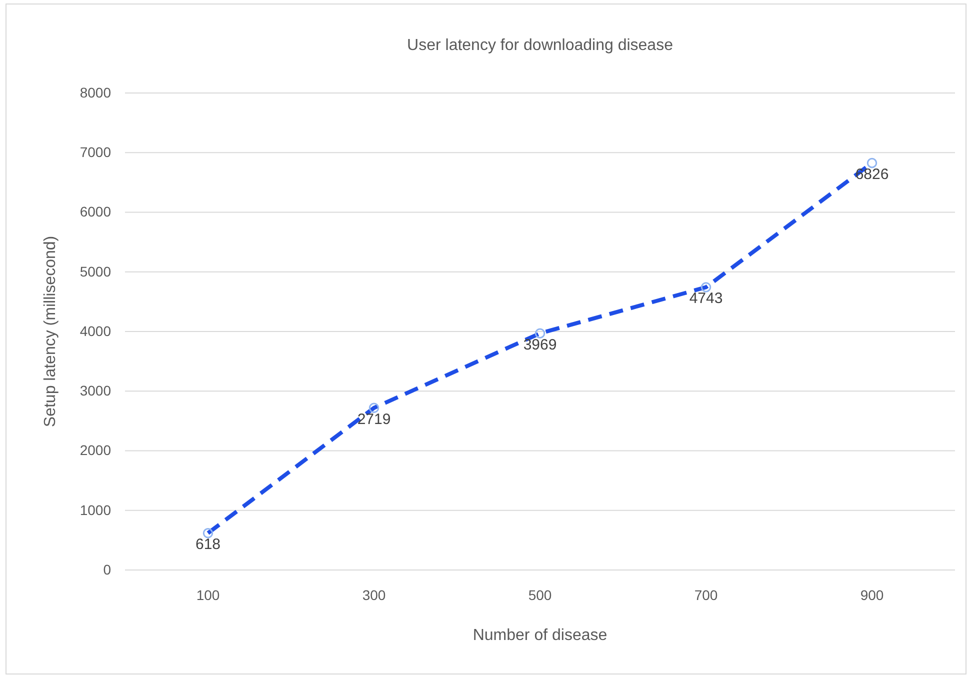 This screenshot has height=677, width=971. Describe the element at coordinates (374, 594) in the screenshot. I see `x-tick-label: 300` at that location.